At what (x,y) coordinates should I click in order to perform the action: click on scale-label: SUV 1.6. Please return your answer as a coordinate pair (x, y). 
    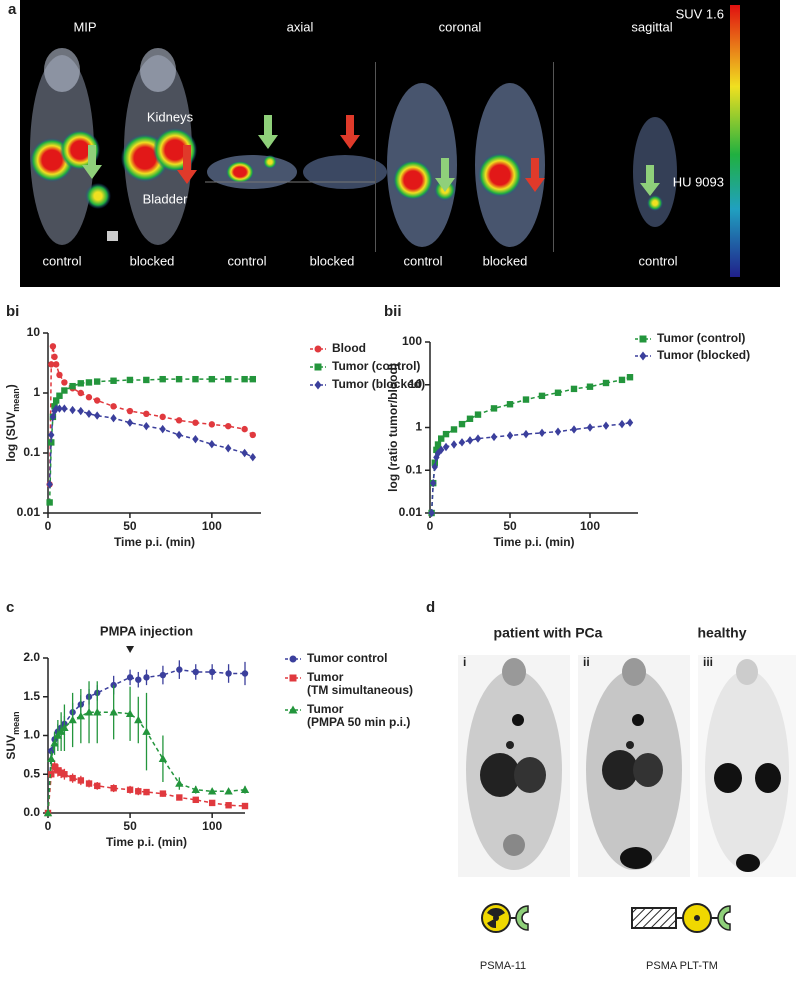
    Looking at the image, I should click on (700, 13).